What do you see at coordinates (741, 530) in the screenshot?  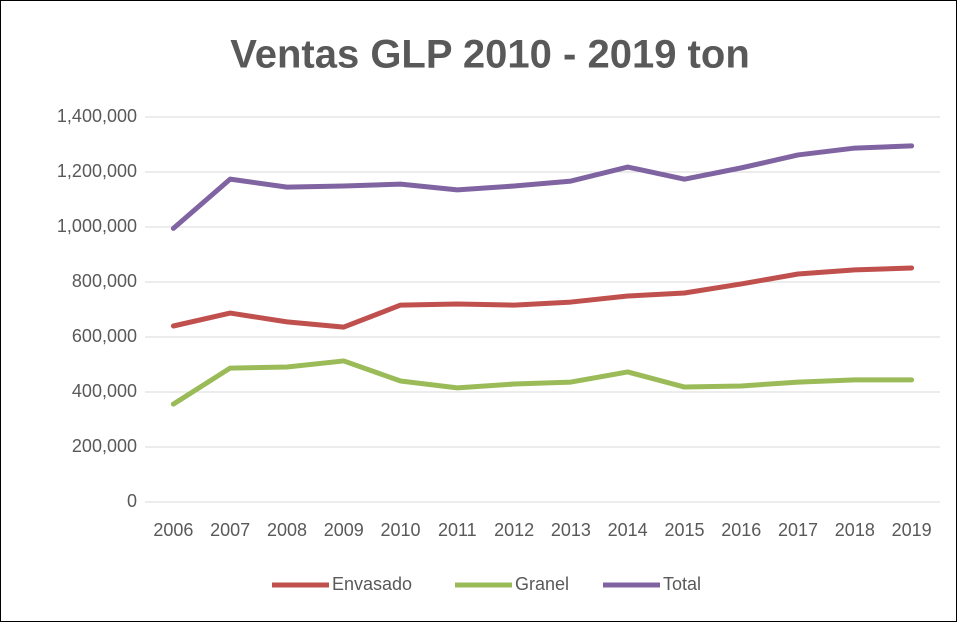 I see `x-tick-label: 2016` at bounding box center [741, 530].